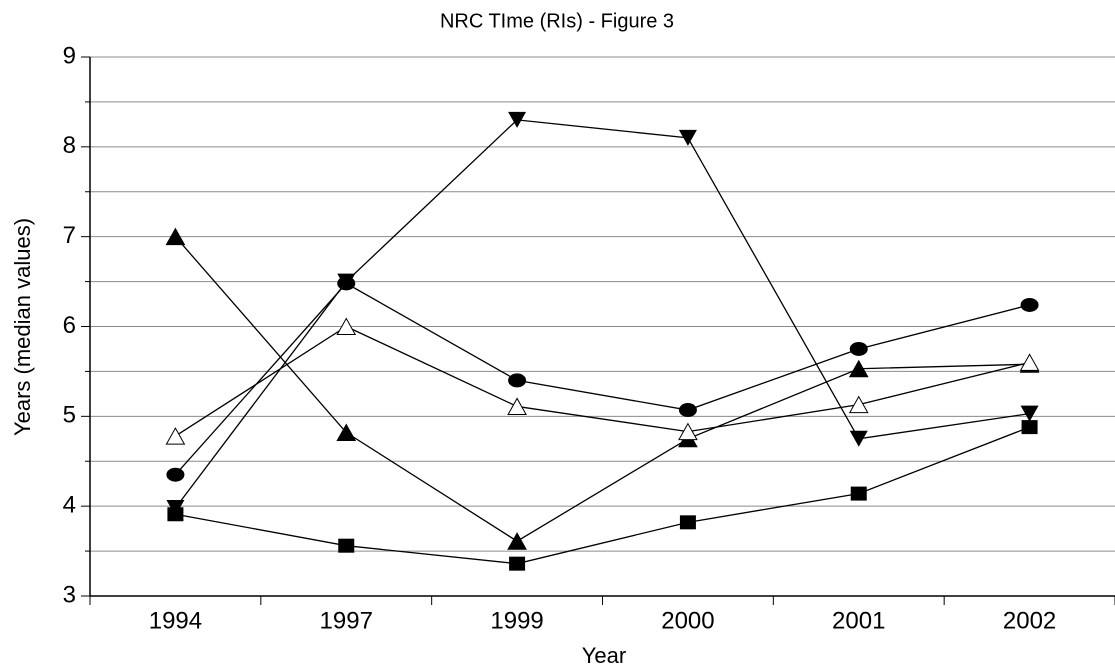  Describe the element at coordinates (22, 327) in the screenshot. I see `y-axis-label: Years (median values)` at that location.